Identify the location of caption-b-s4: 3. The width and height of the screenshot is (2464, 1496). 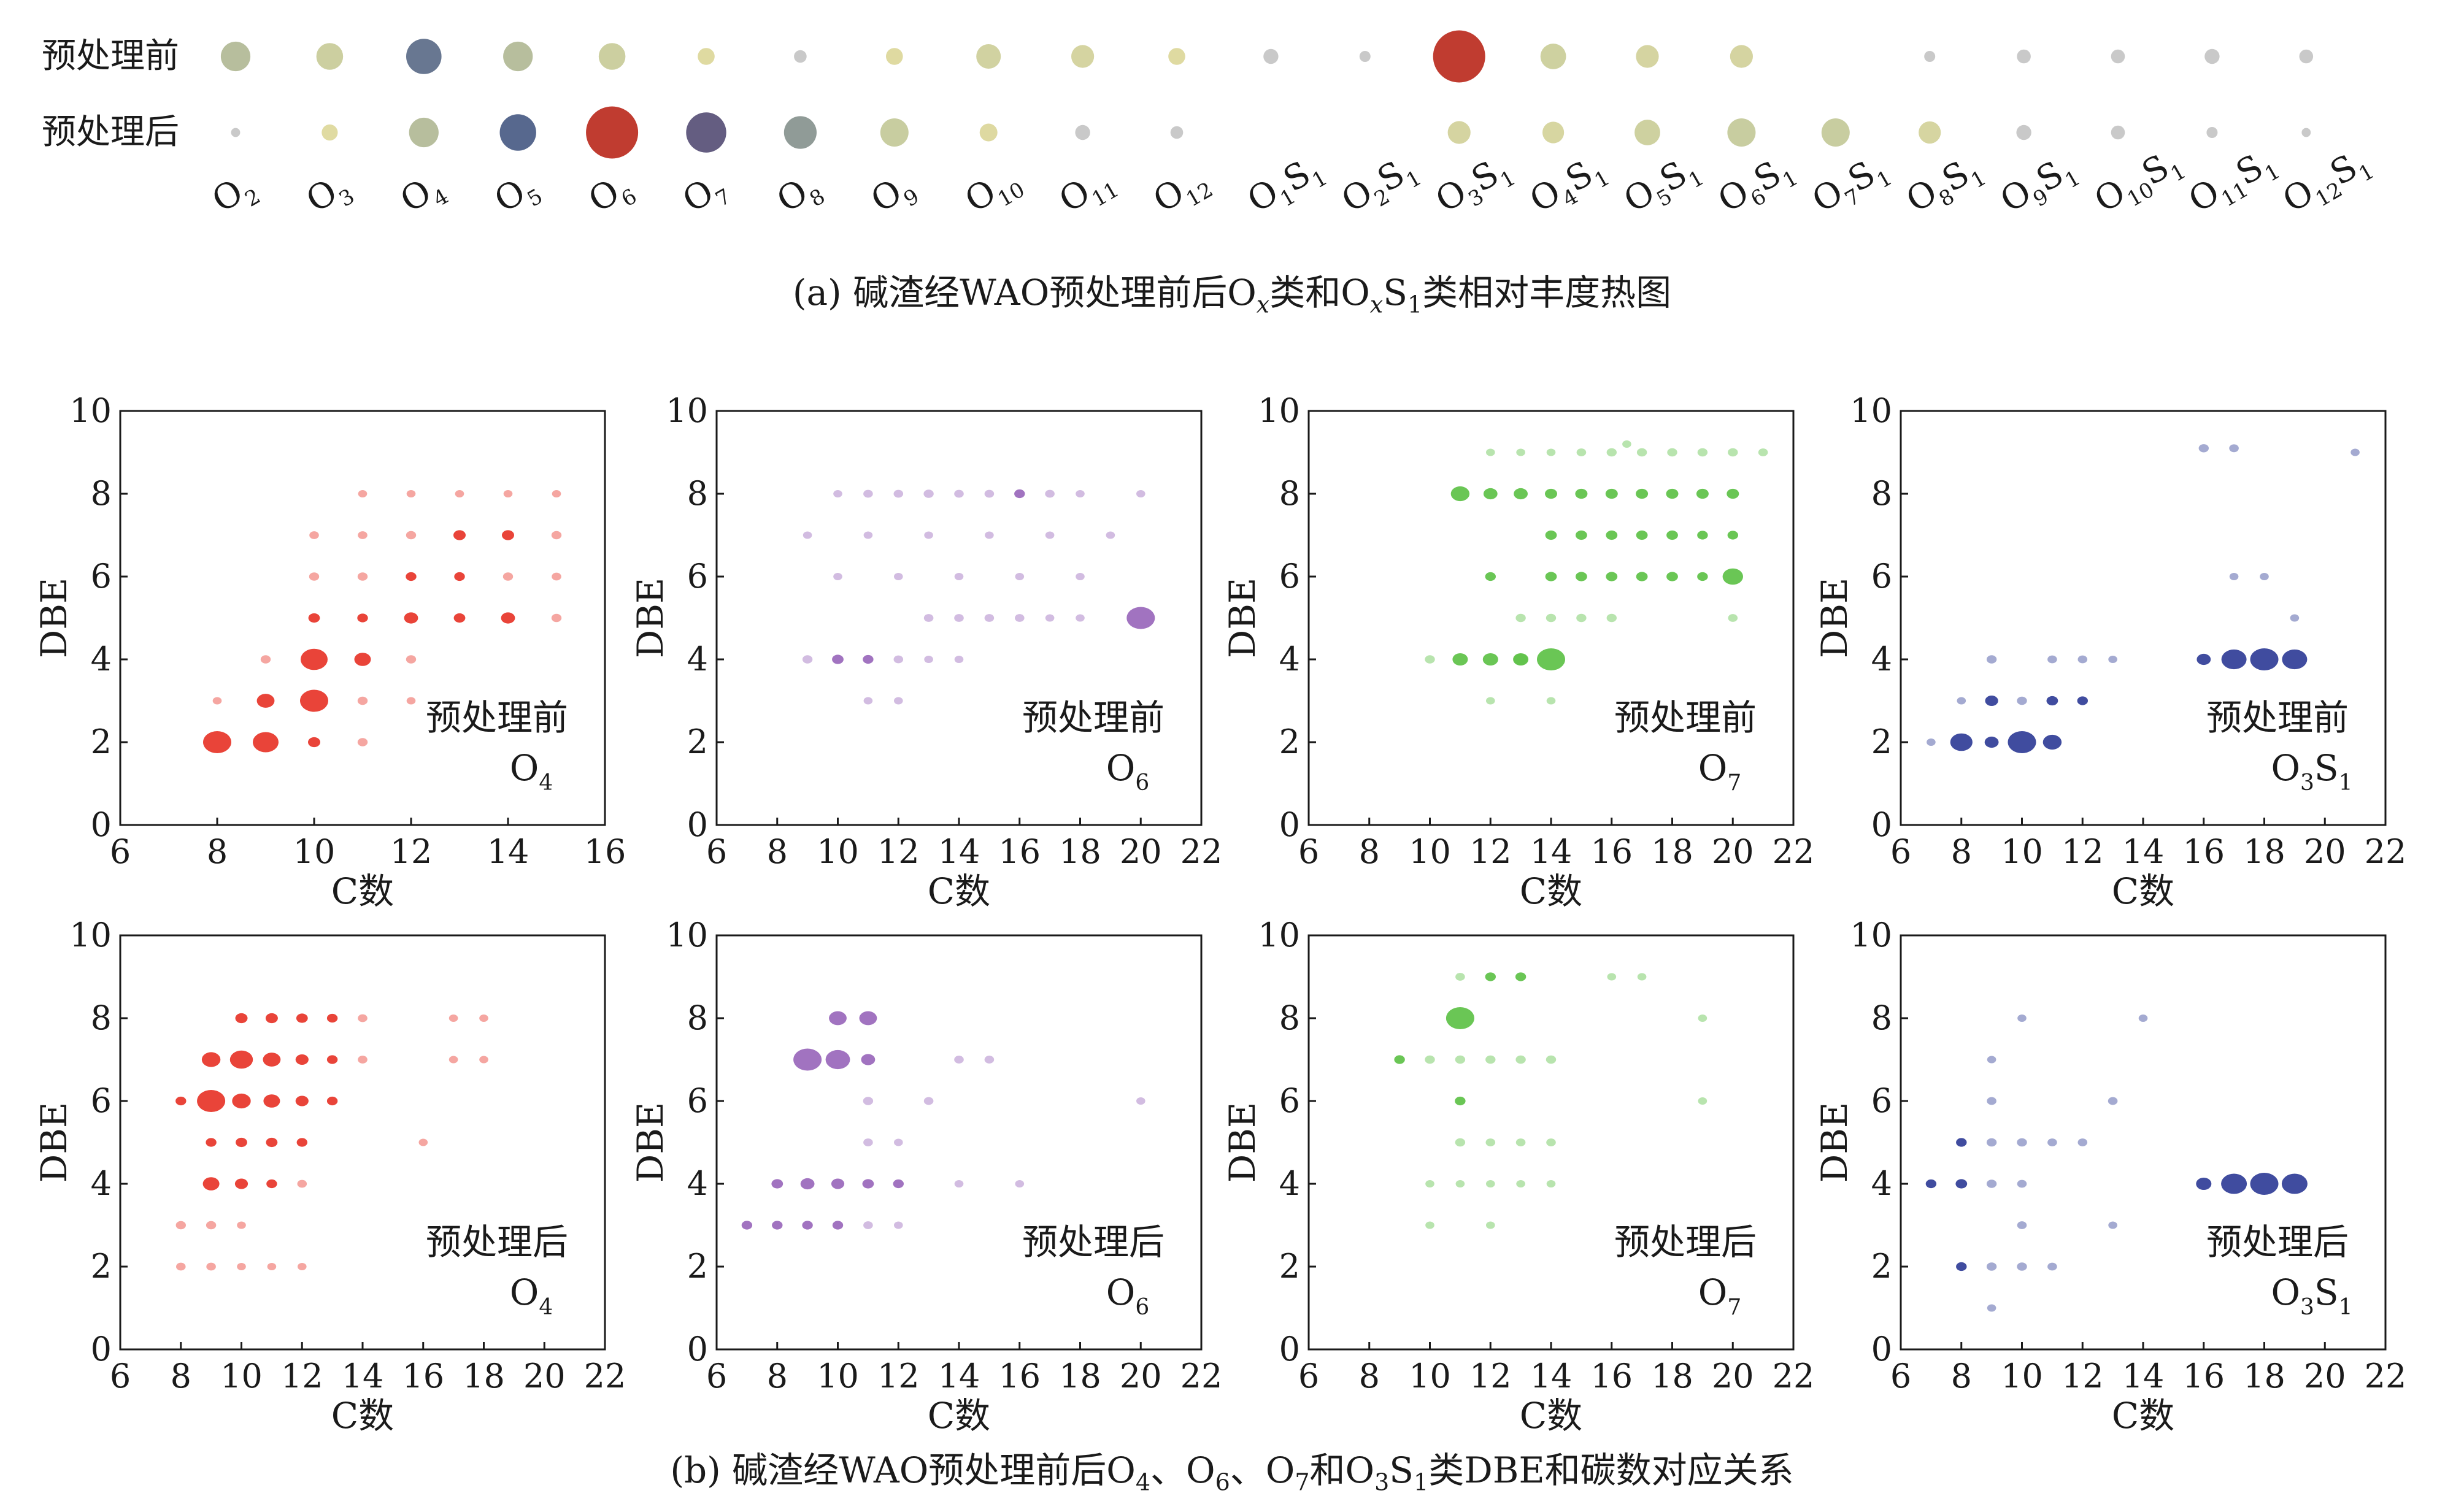
(1382, 1482).